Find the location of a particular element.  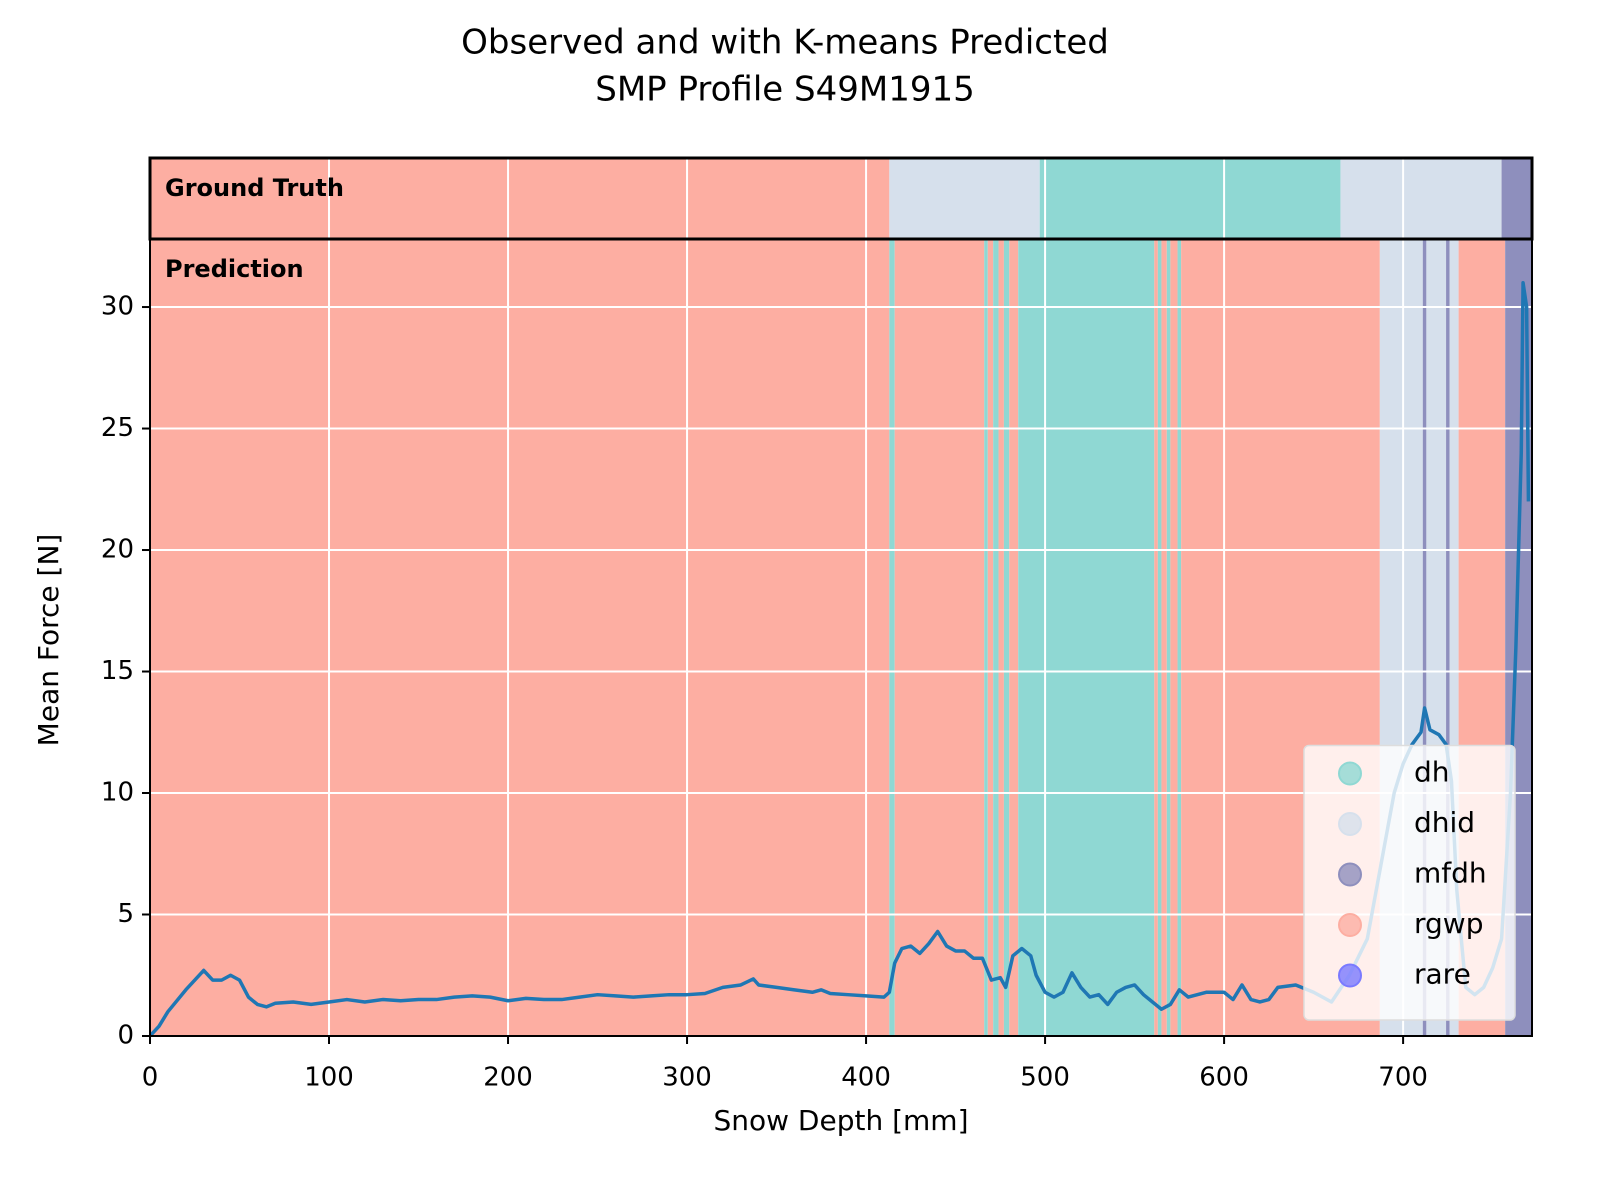

x-tick-label: 200 is located at coordinates (508, 1078).